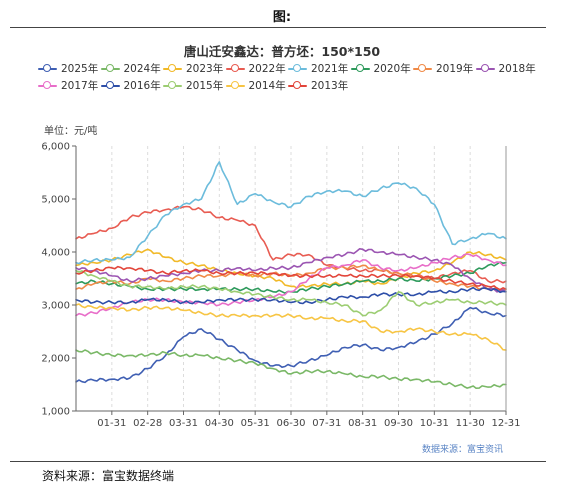  Describe the element at coordinates (205, 85) in the screenshot. I see `legend-label: 2015年` at that location.